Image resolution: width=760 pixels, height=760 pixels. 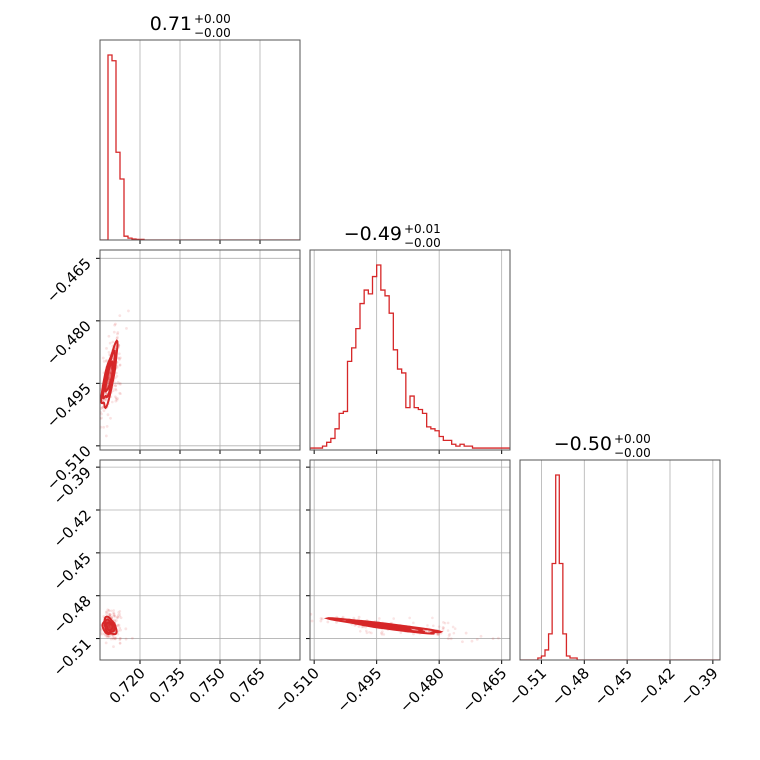 I want to click on pair-content, so click(x=403, y=627).